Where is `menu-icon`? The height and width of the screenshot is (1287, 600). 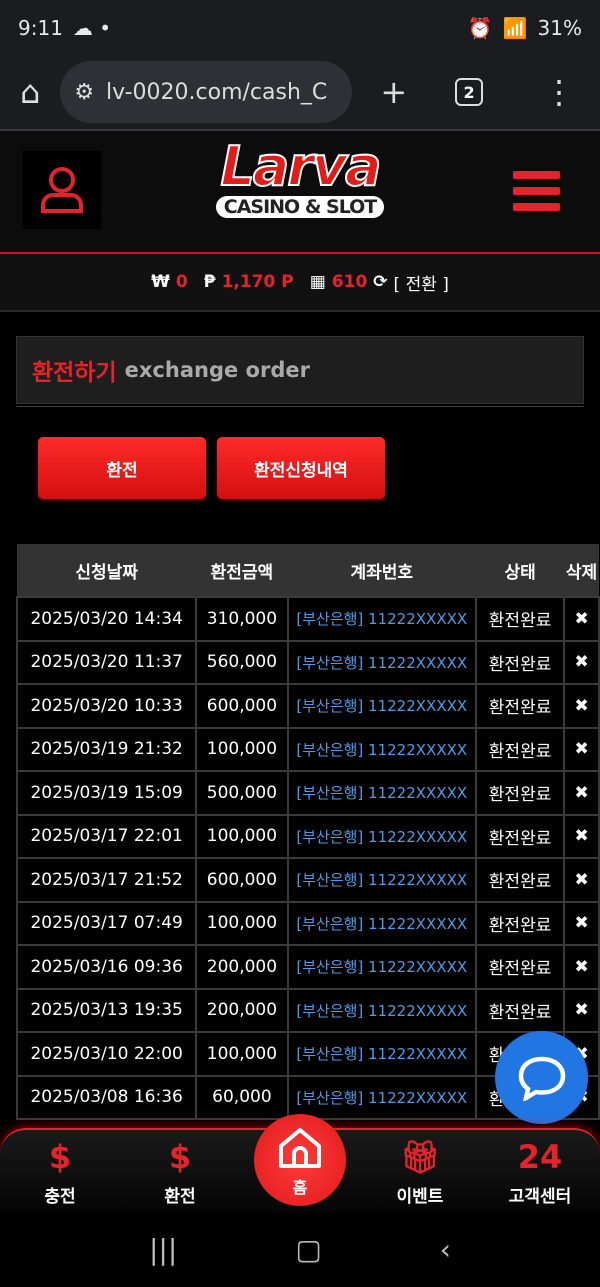
menu-icon is located at coordinates (536, 195).